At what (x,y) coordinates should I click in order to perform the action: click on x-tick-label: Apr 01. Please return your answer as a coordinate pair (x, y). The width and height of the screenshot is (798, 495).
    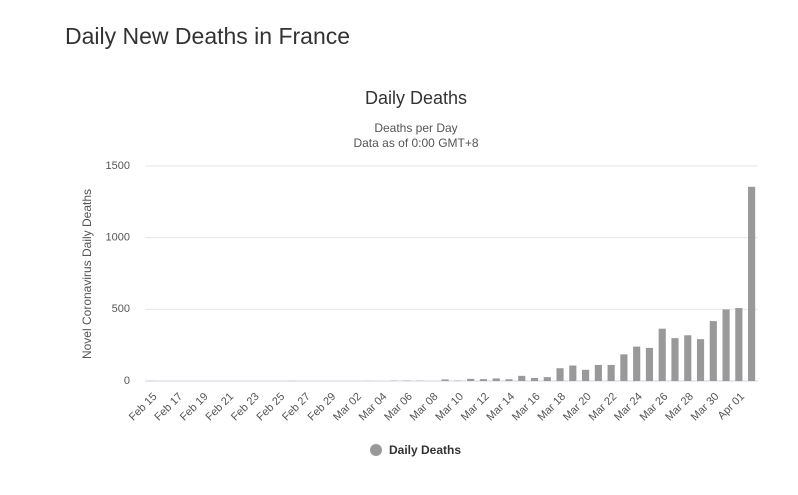
    Looking at the image, I should click on (731, 406).